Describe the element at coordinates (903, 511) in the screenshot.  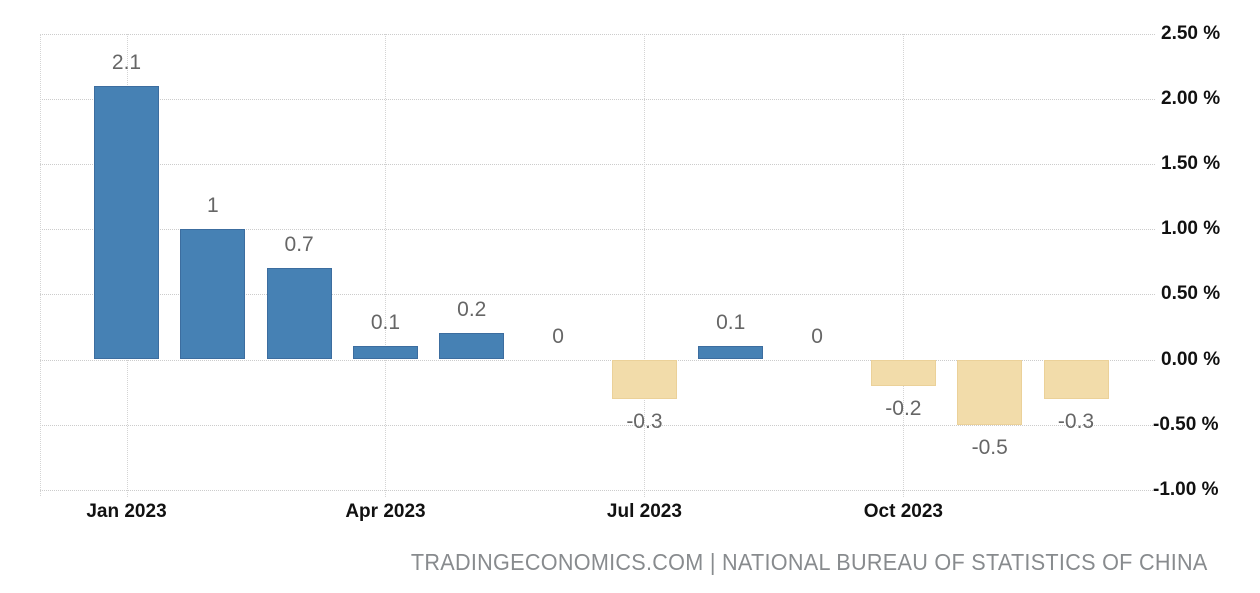
I see `x-axis-label: Oct 2023` at that location.